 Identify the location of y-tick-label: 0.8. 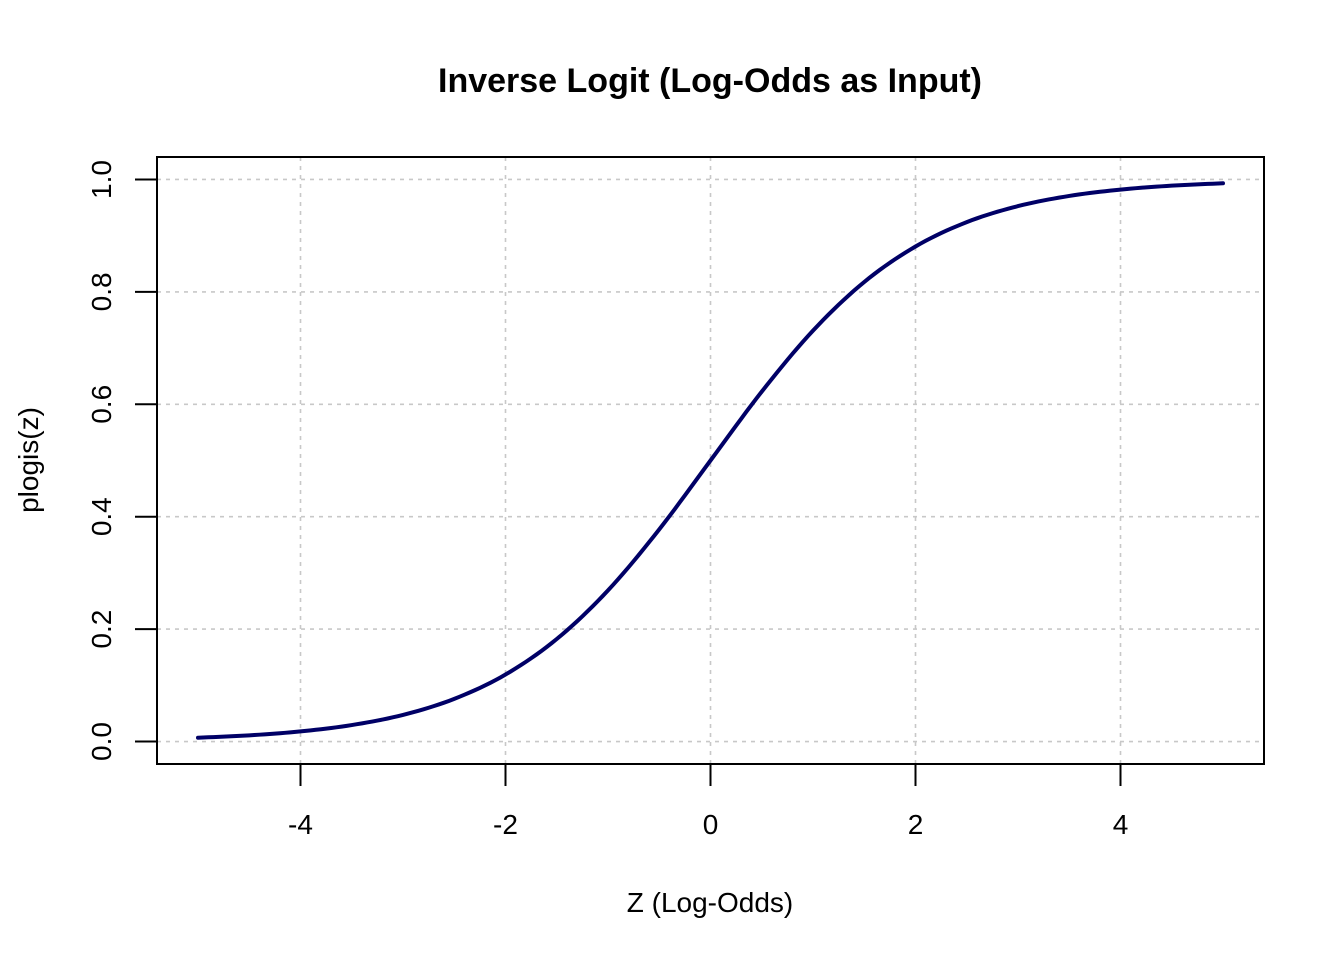
(101, 291).